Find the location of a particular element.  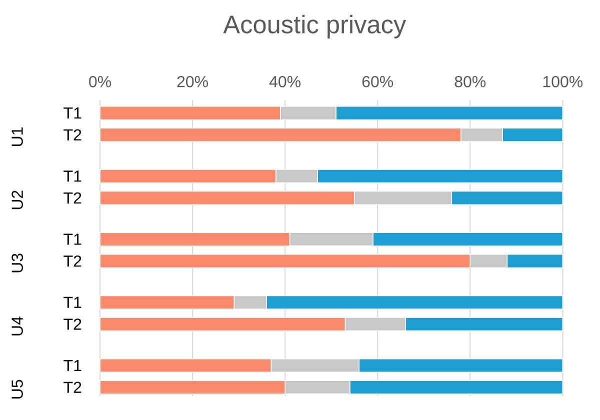

text: U4 is located at coordinates (17, 326).